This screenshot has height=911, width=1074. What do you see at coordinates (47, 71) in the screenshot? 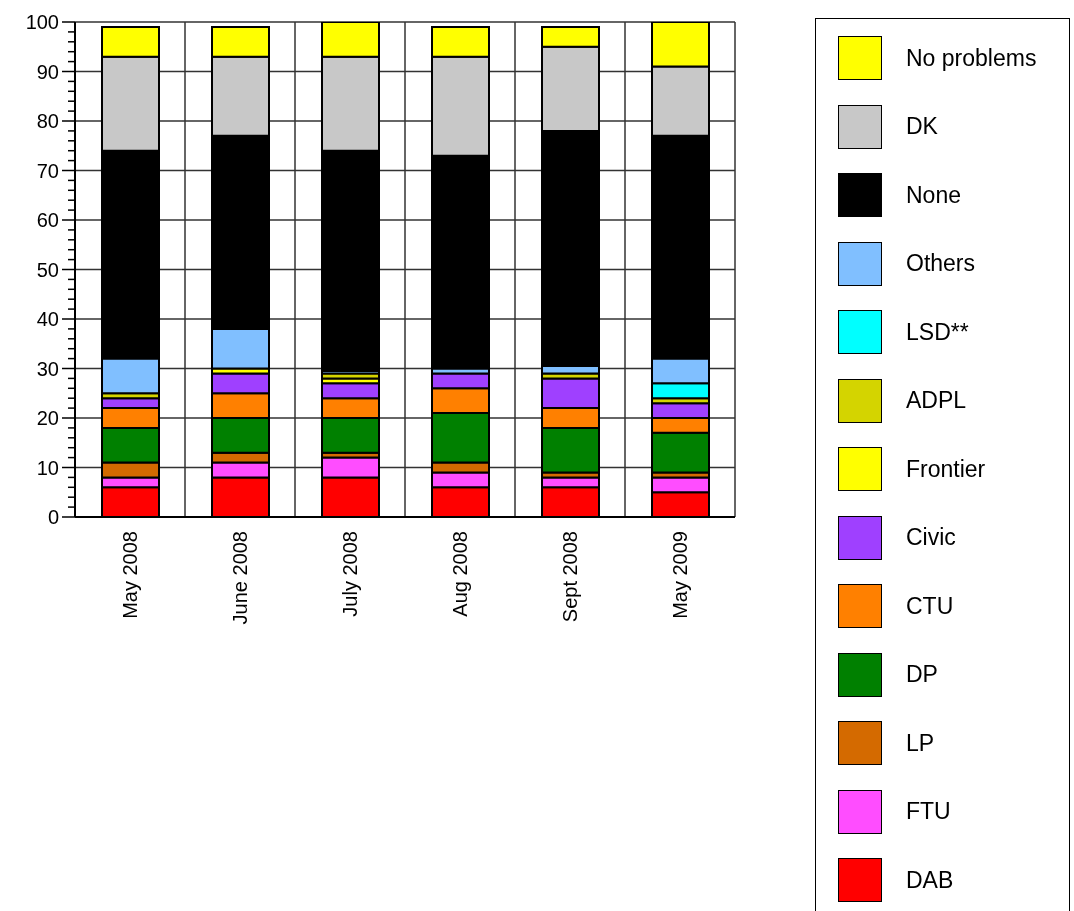
I see `y-tick-label: 90` at bounding box center [47, 71].